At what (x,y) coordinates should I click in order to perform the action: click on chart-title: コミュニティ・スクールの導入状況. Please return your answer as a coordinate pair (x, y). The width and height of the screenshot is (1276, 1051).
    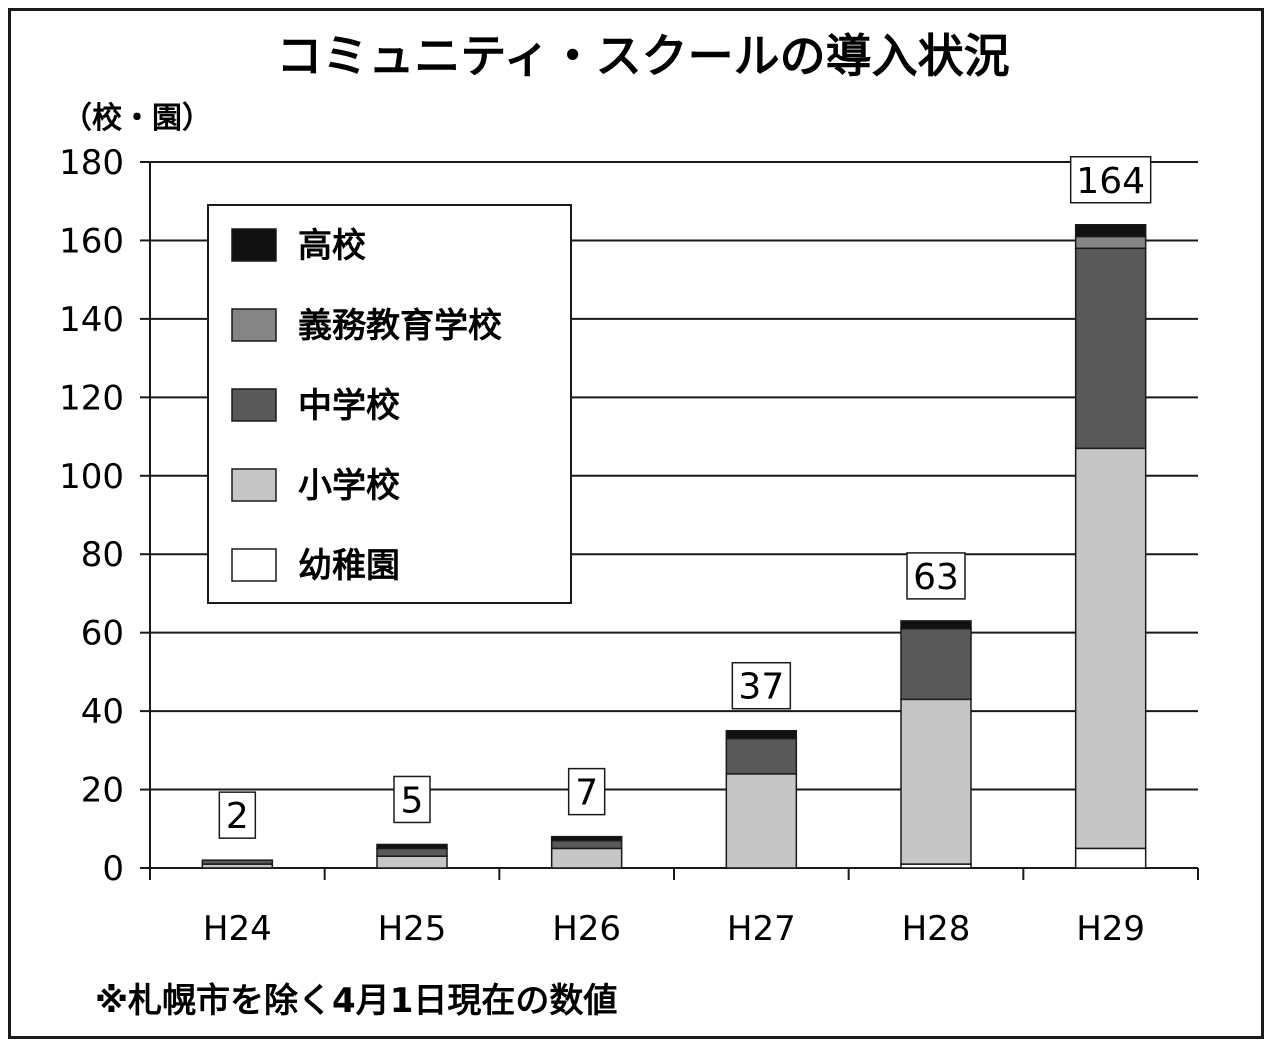
    Looking at the image, I should click on (642, 56).